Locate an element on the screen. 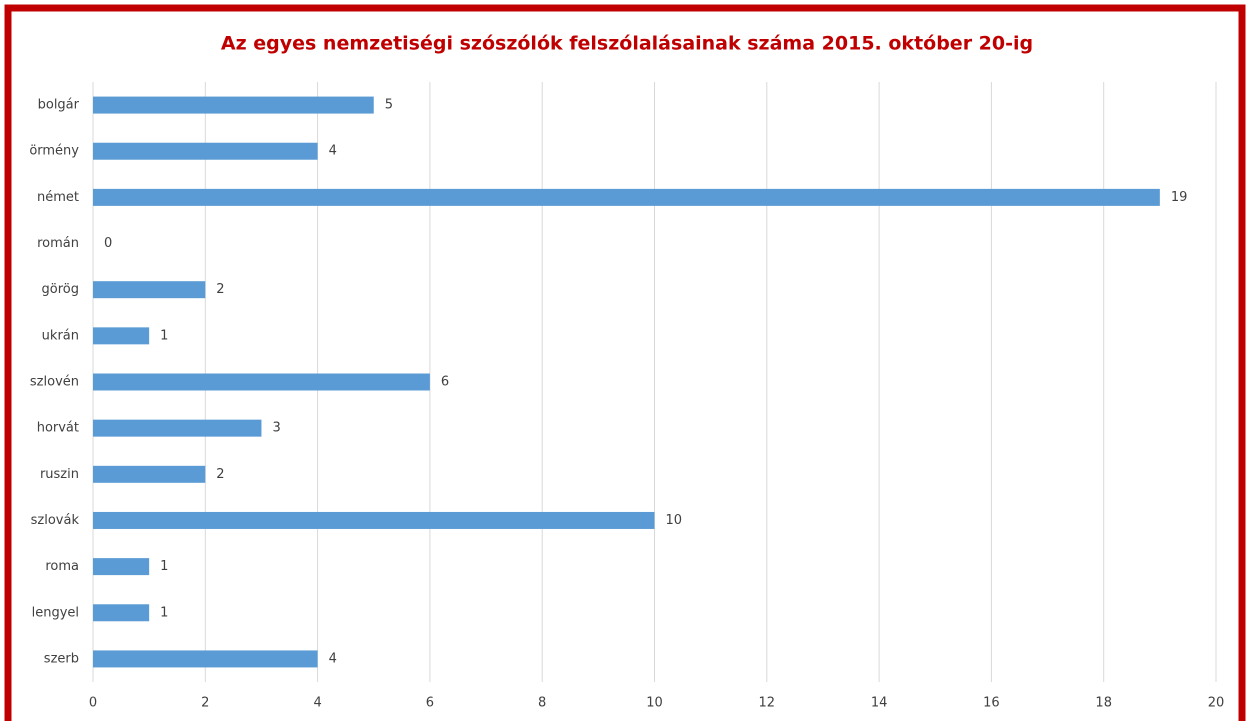 This screenshot has width=1246, height=721. y-tick-label: szlovák is located at coordinates (55, 520).